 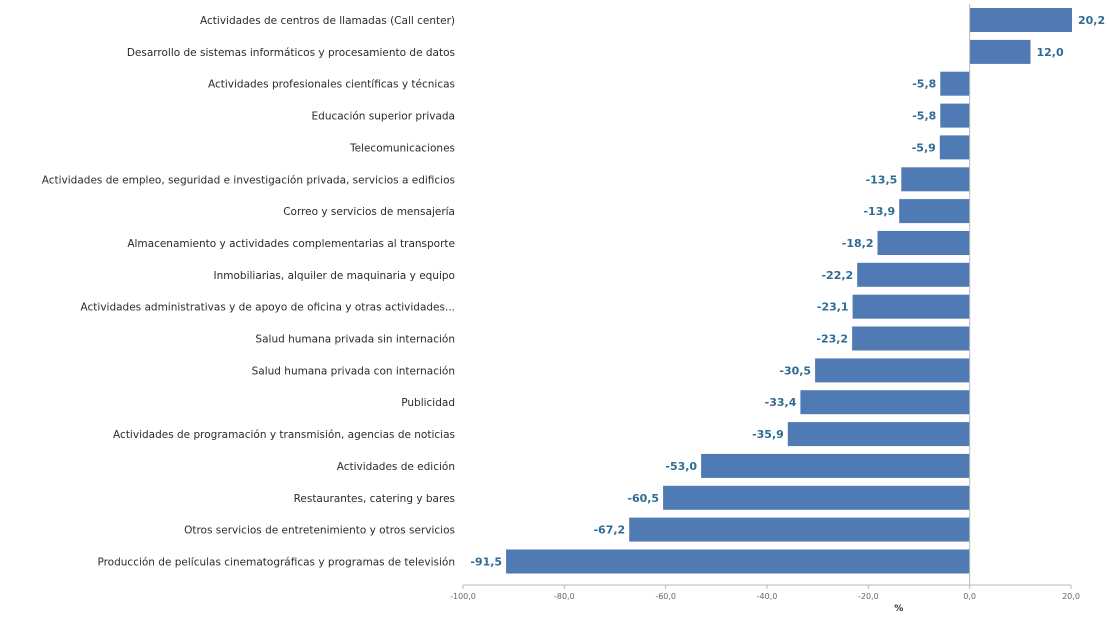 I want to click on value-label: -33,4, so click(x=781, y=402).